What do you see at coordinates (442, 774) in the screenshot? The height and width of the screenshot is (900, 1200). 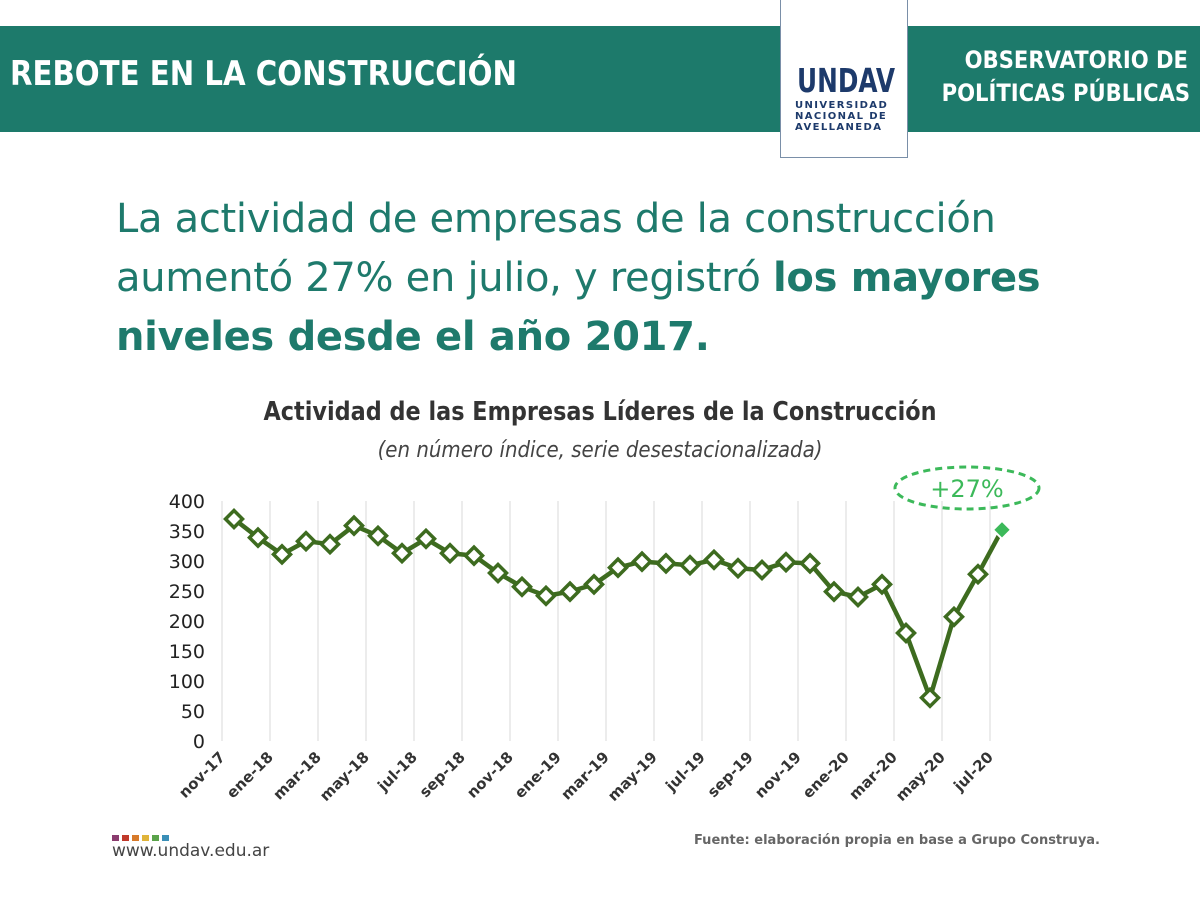 I see `x-tick-label: sep-18` at bounding box center [442, 774].